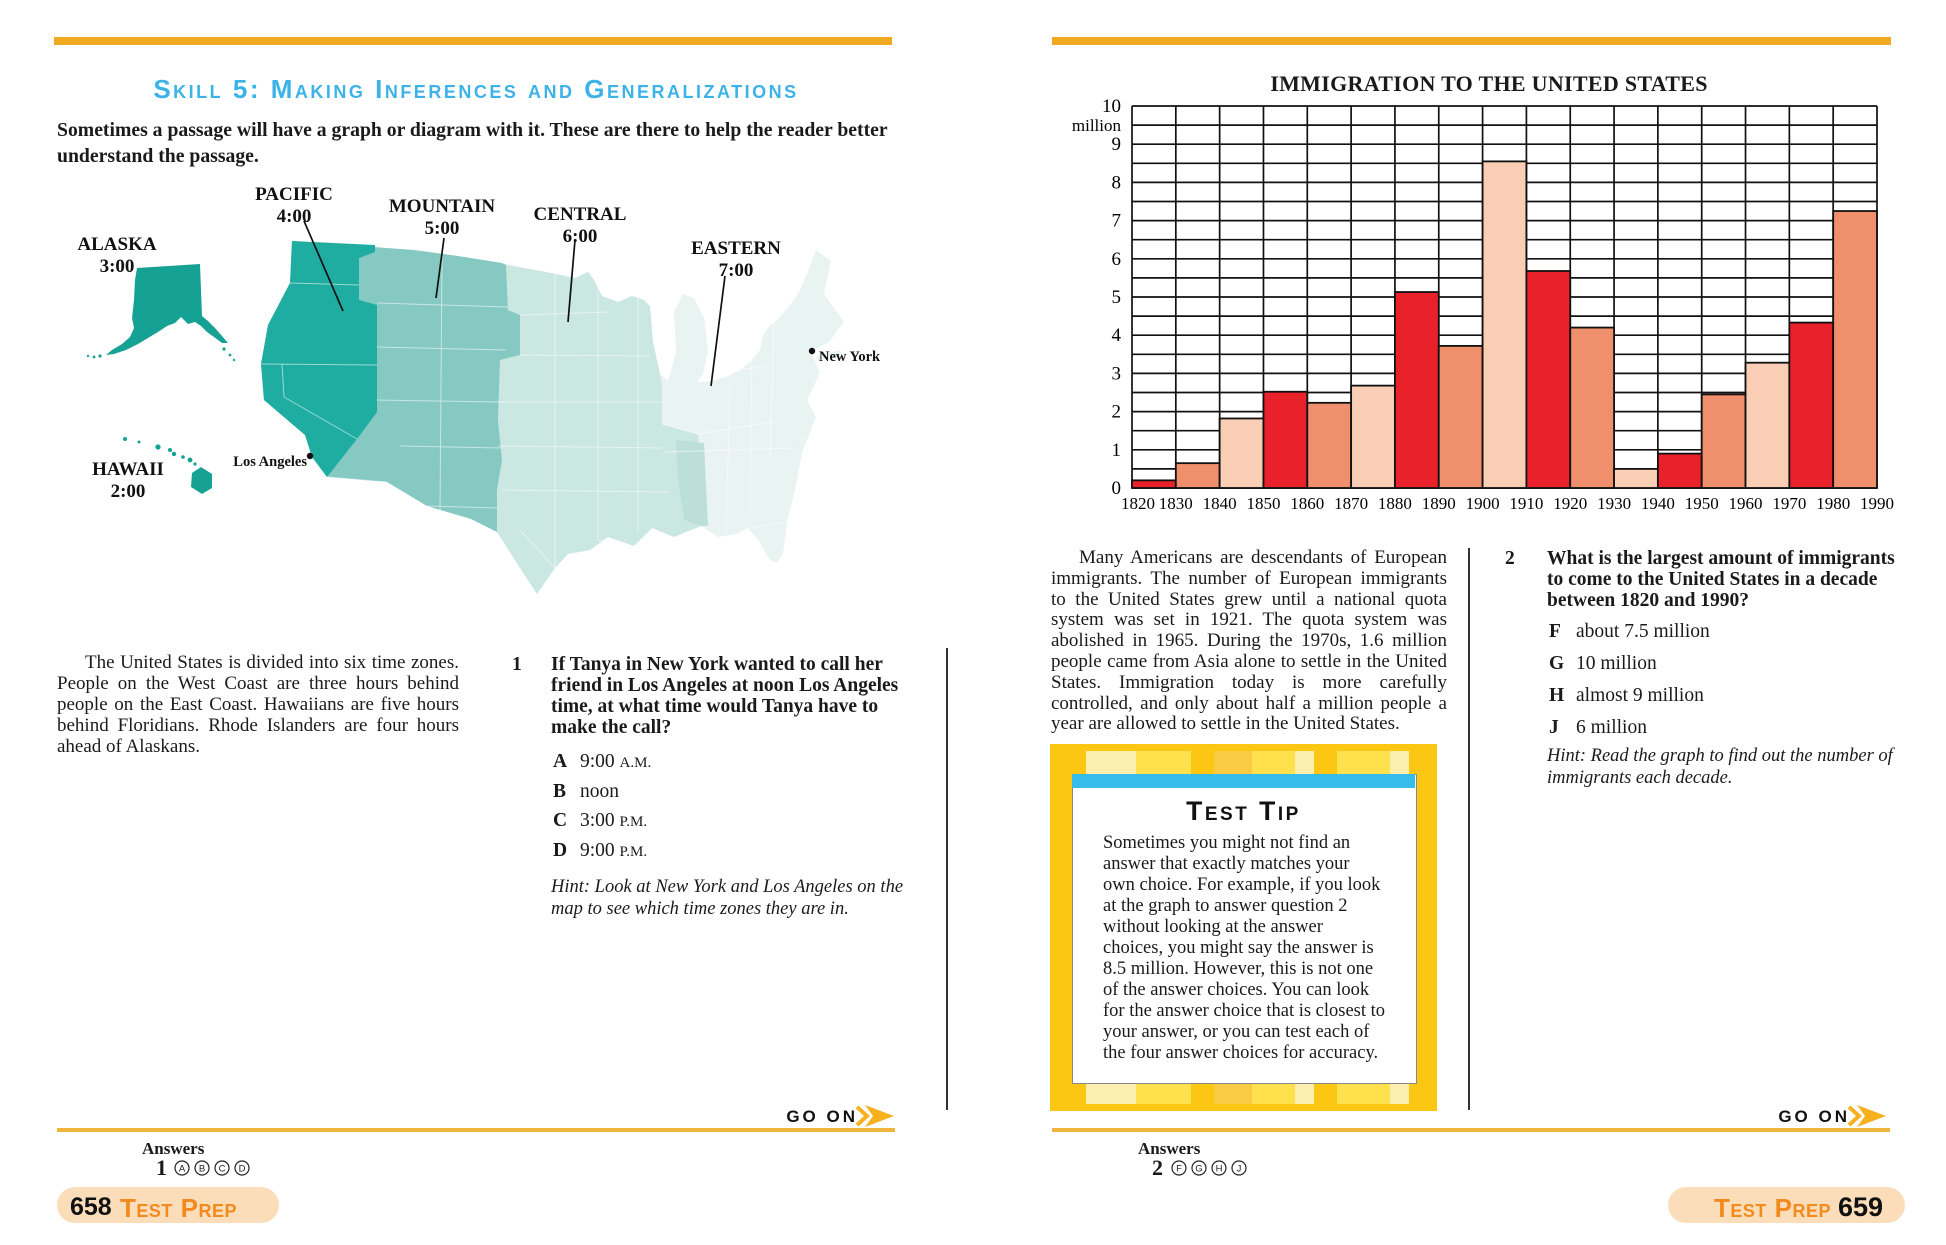 The height and width of the screenshot is (1245, 1946). Describe the element at coordinates (128, 491) in the screenshot. I see `svg-text: 2:00` at that location.